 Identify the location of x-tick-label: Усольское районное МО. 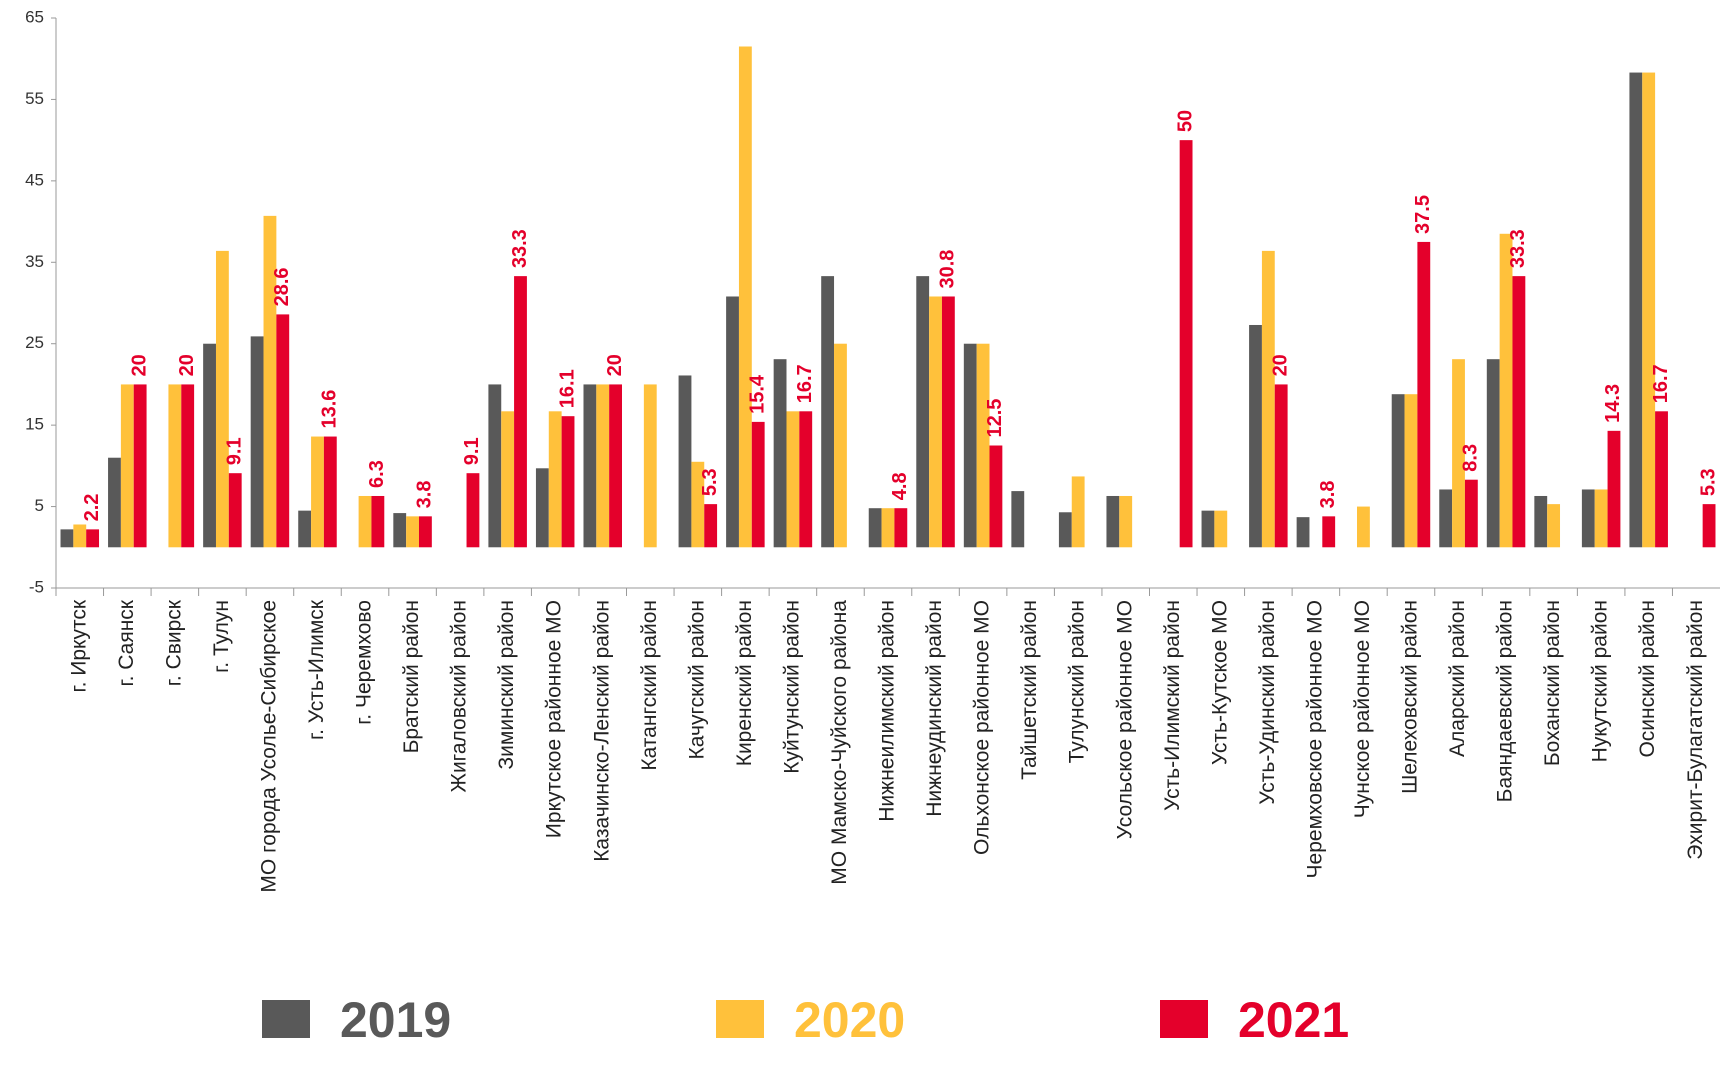
(1124, 719).